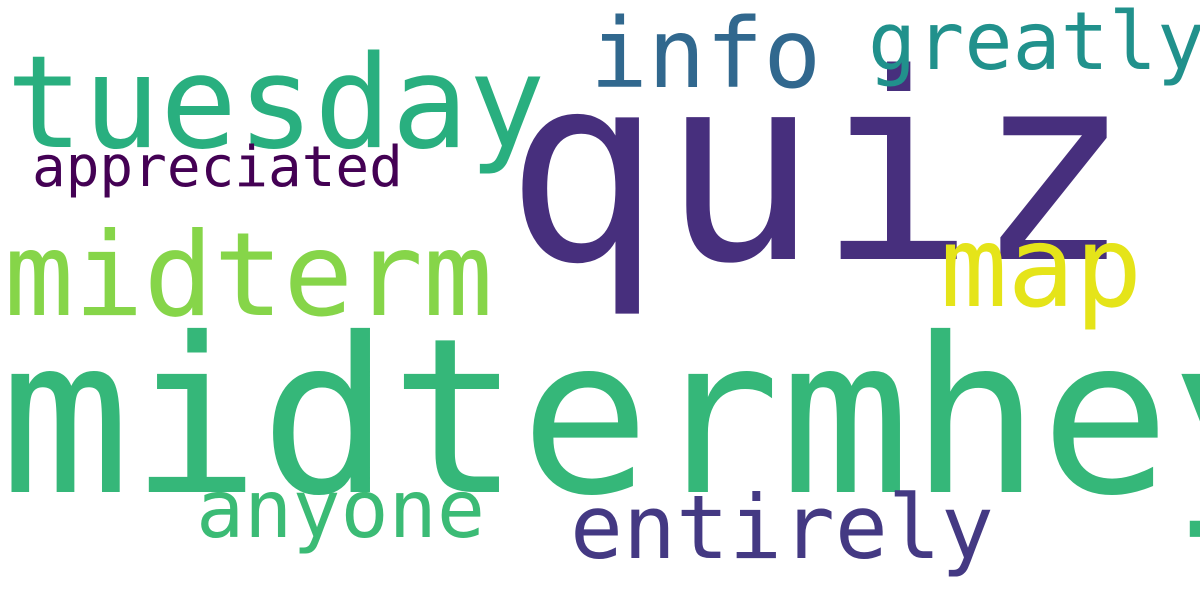 This screenshot has height=600, width=1200. I want to click on word-info: info, so click(706, 55).